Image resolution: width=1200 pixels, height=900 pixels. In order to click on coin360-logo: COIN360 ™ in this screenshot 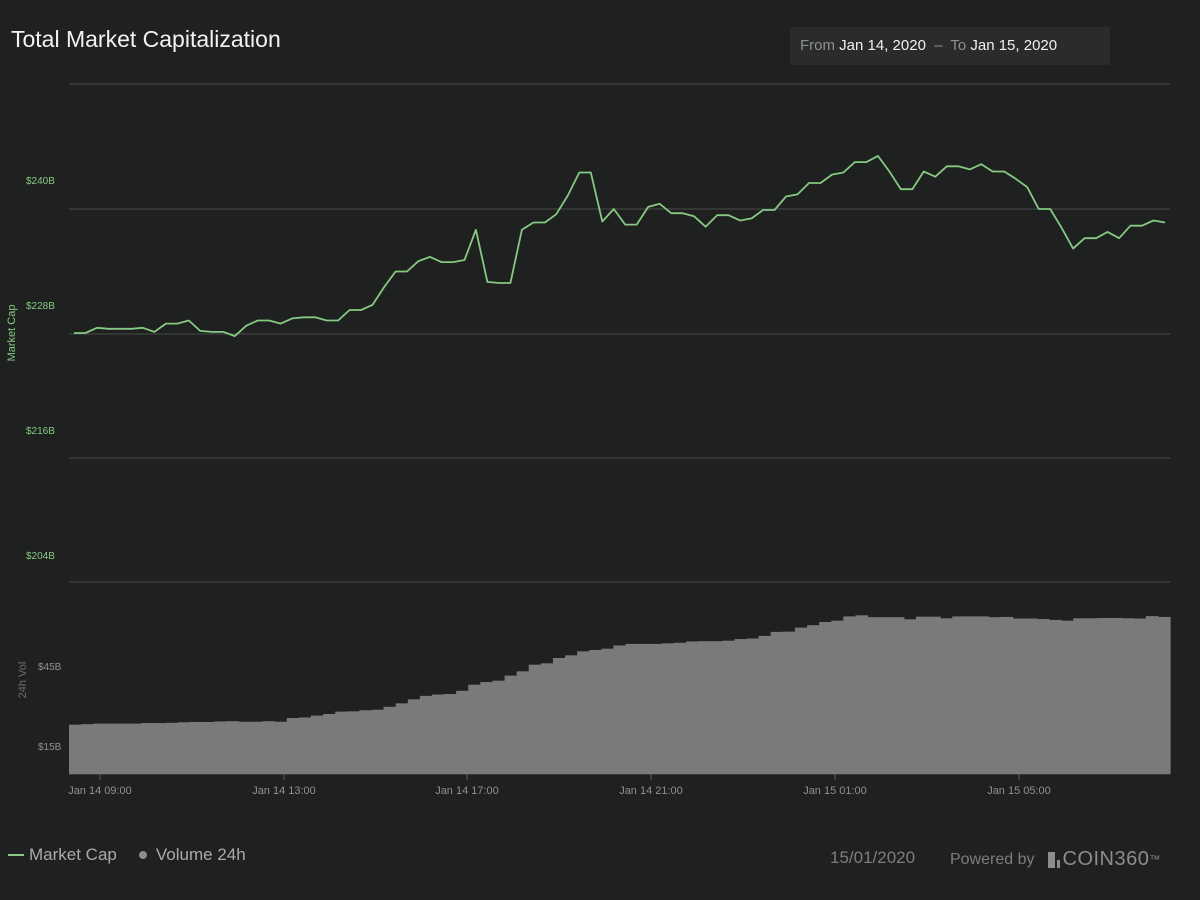, I will do `click(1104, 859)`.